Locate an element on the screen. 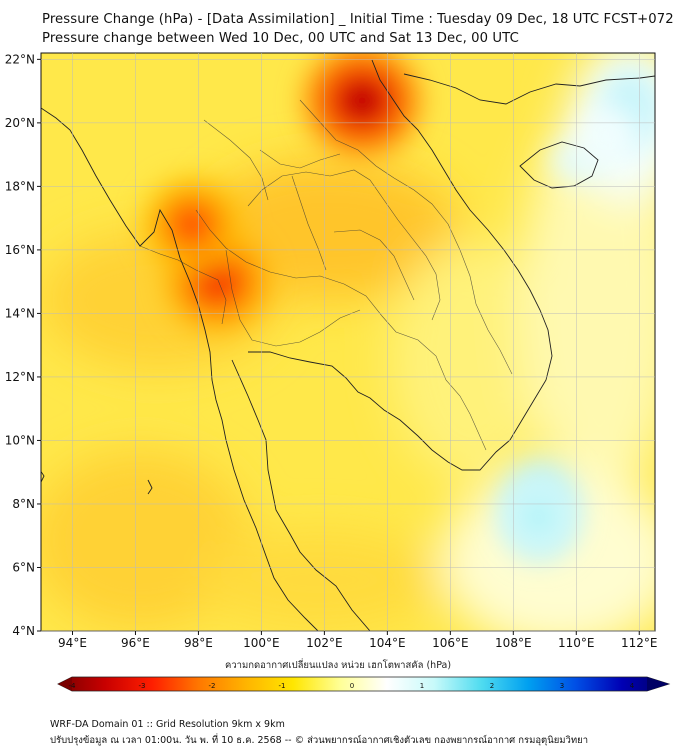 This screenshot has width=676, height=756. lat-tick-label: 14°N is located at coordinates (20, 313).